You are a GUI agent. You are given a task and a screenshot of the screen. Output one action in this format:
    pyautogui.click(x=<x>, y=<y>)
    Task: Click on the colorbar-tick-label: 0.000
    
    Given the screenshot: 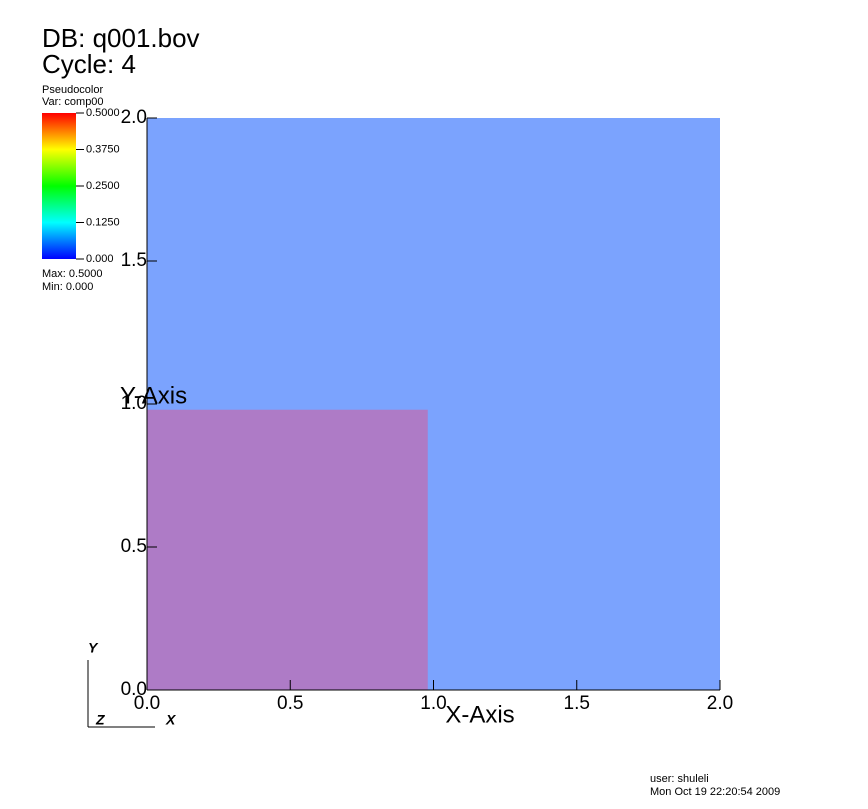 What is the action you would take?
    pyautogui.click(x=100, y=259)
    